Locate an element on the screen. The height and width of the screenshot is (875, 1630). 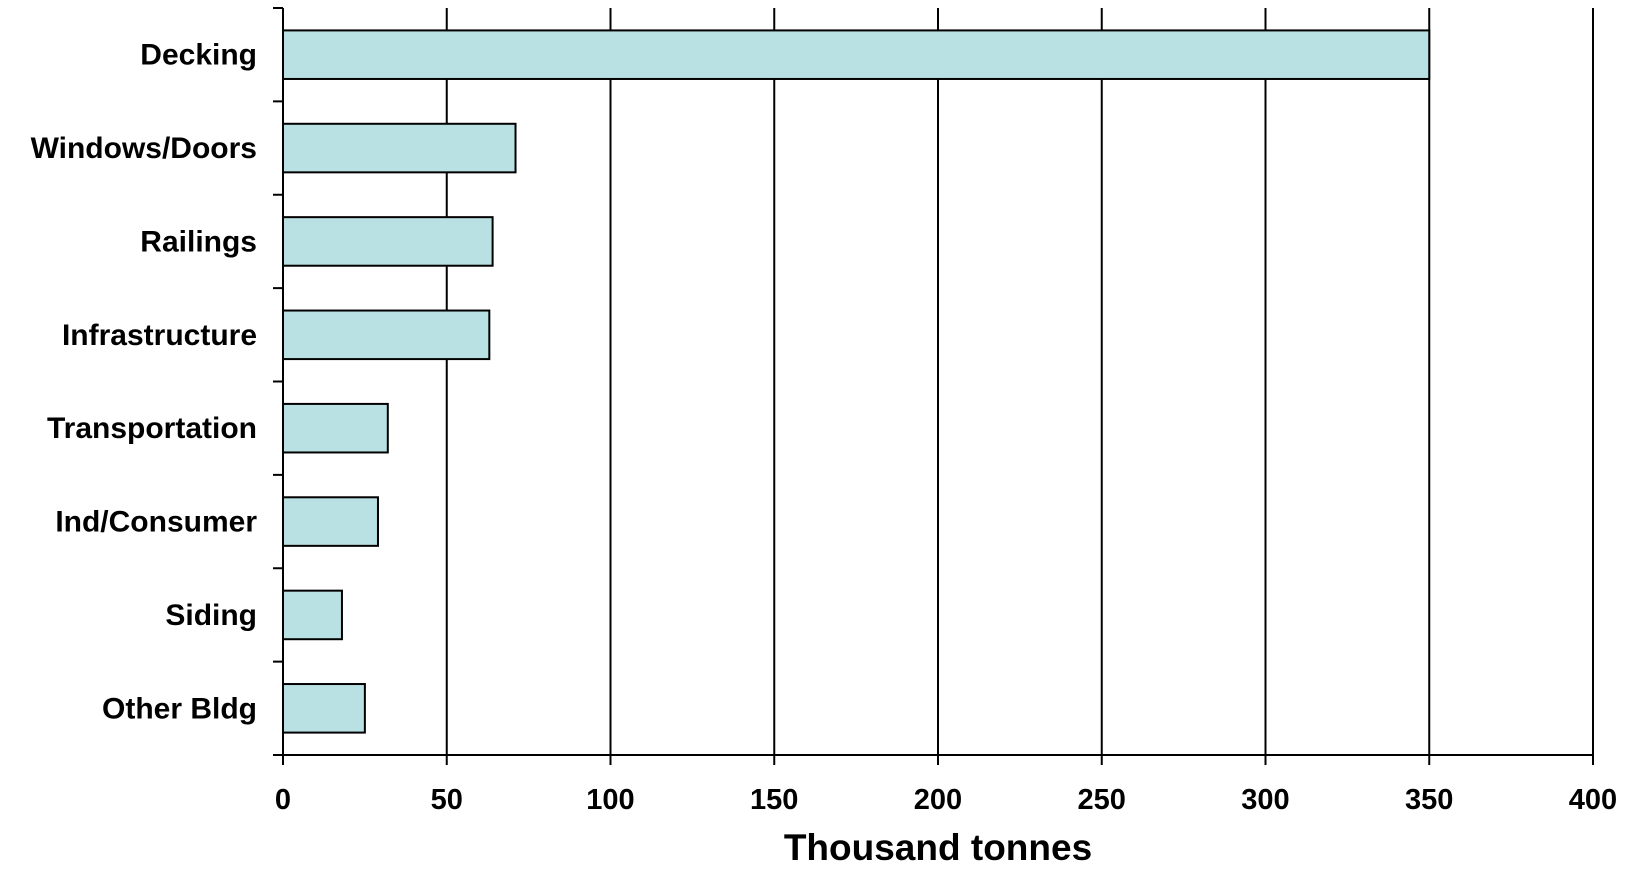
bar-other-bldg is located at coordinates (324, 708).